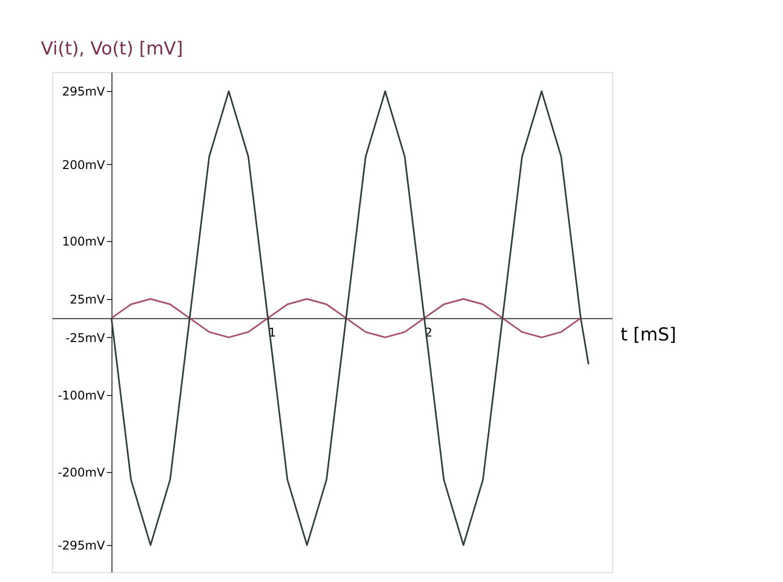 The height and width of the screenshot is (582, 783). I want to click on line-series, so click(346, 318).